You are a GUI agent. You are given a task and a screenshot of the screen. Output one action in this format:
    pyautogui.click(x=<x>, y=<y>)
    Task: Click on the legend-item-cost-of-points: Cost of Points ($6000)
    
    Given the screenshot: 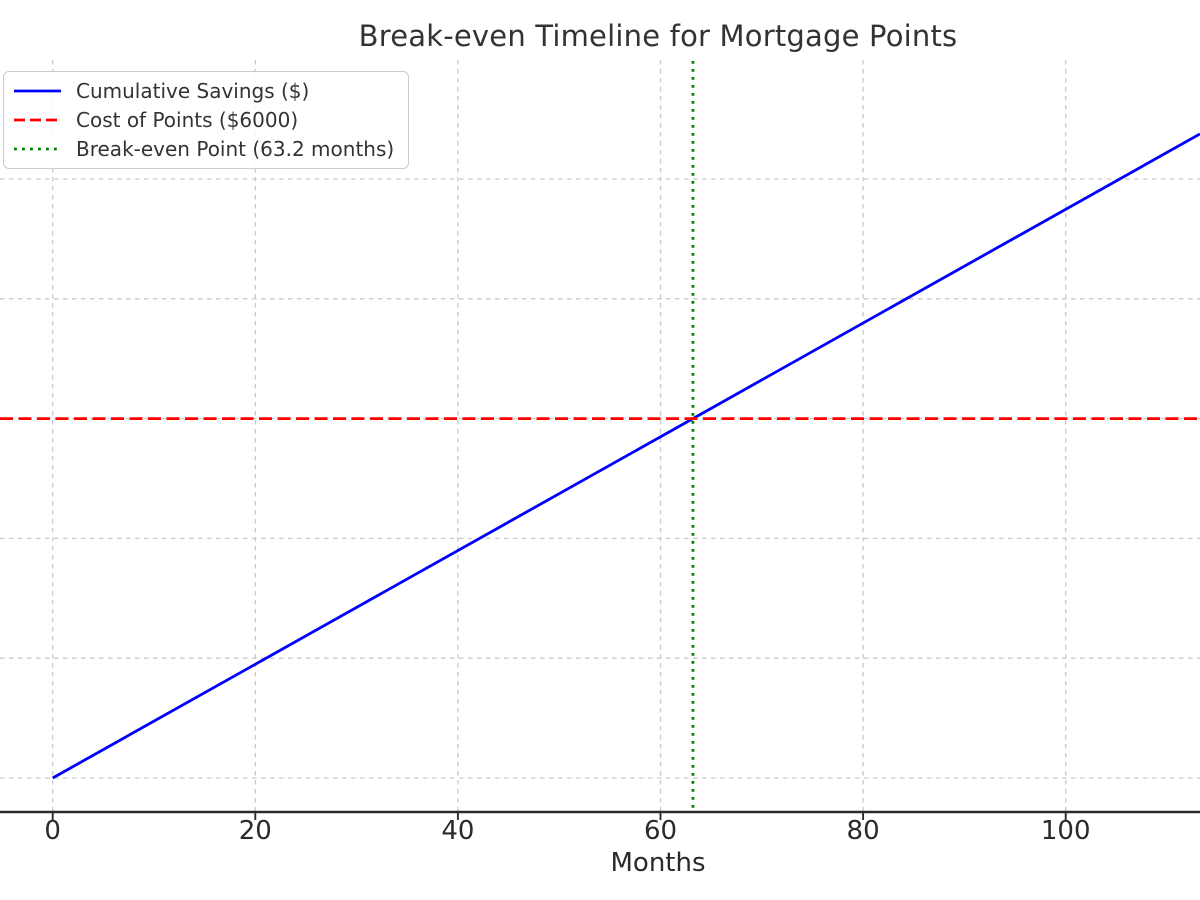 What is the action you would take?
    pyautogui.click(x=205, y=119)
    